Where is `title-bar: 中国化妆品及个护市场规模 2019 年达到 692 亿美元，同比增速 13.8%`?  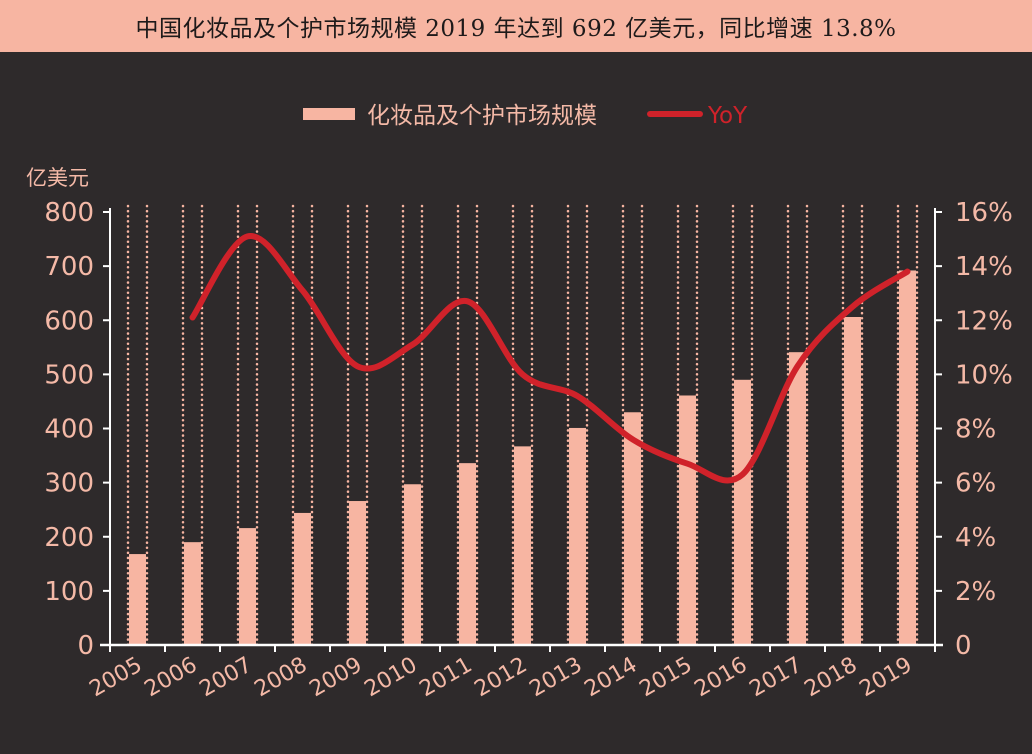
title-bar: 中国化妆品及个护市场规模 2019 年达到 692 亿美元，同比增速 13.8% is located at coordinates (516, 26).